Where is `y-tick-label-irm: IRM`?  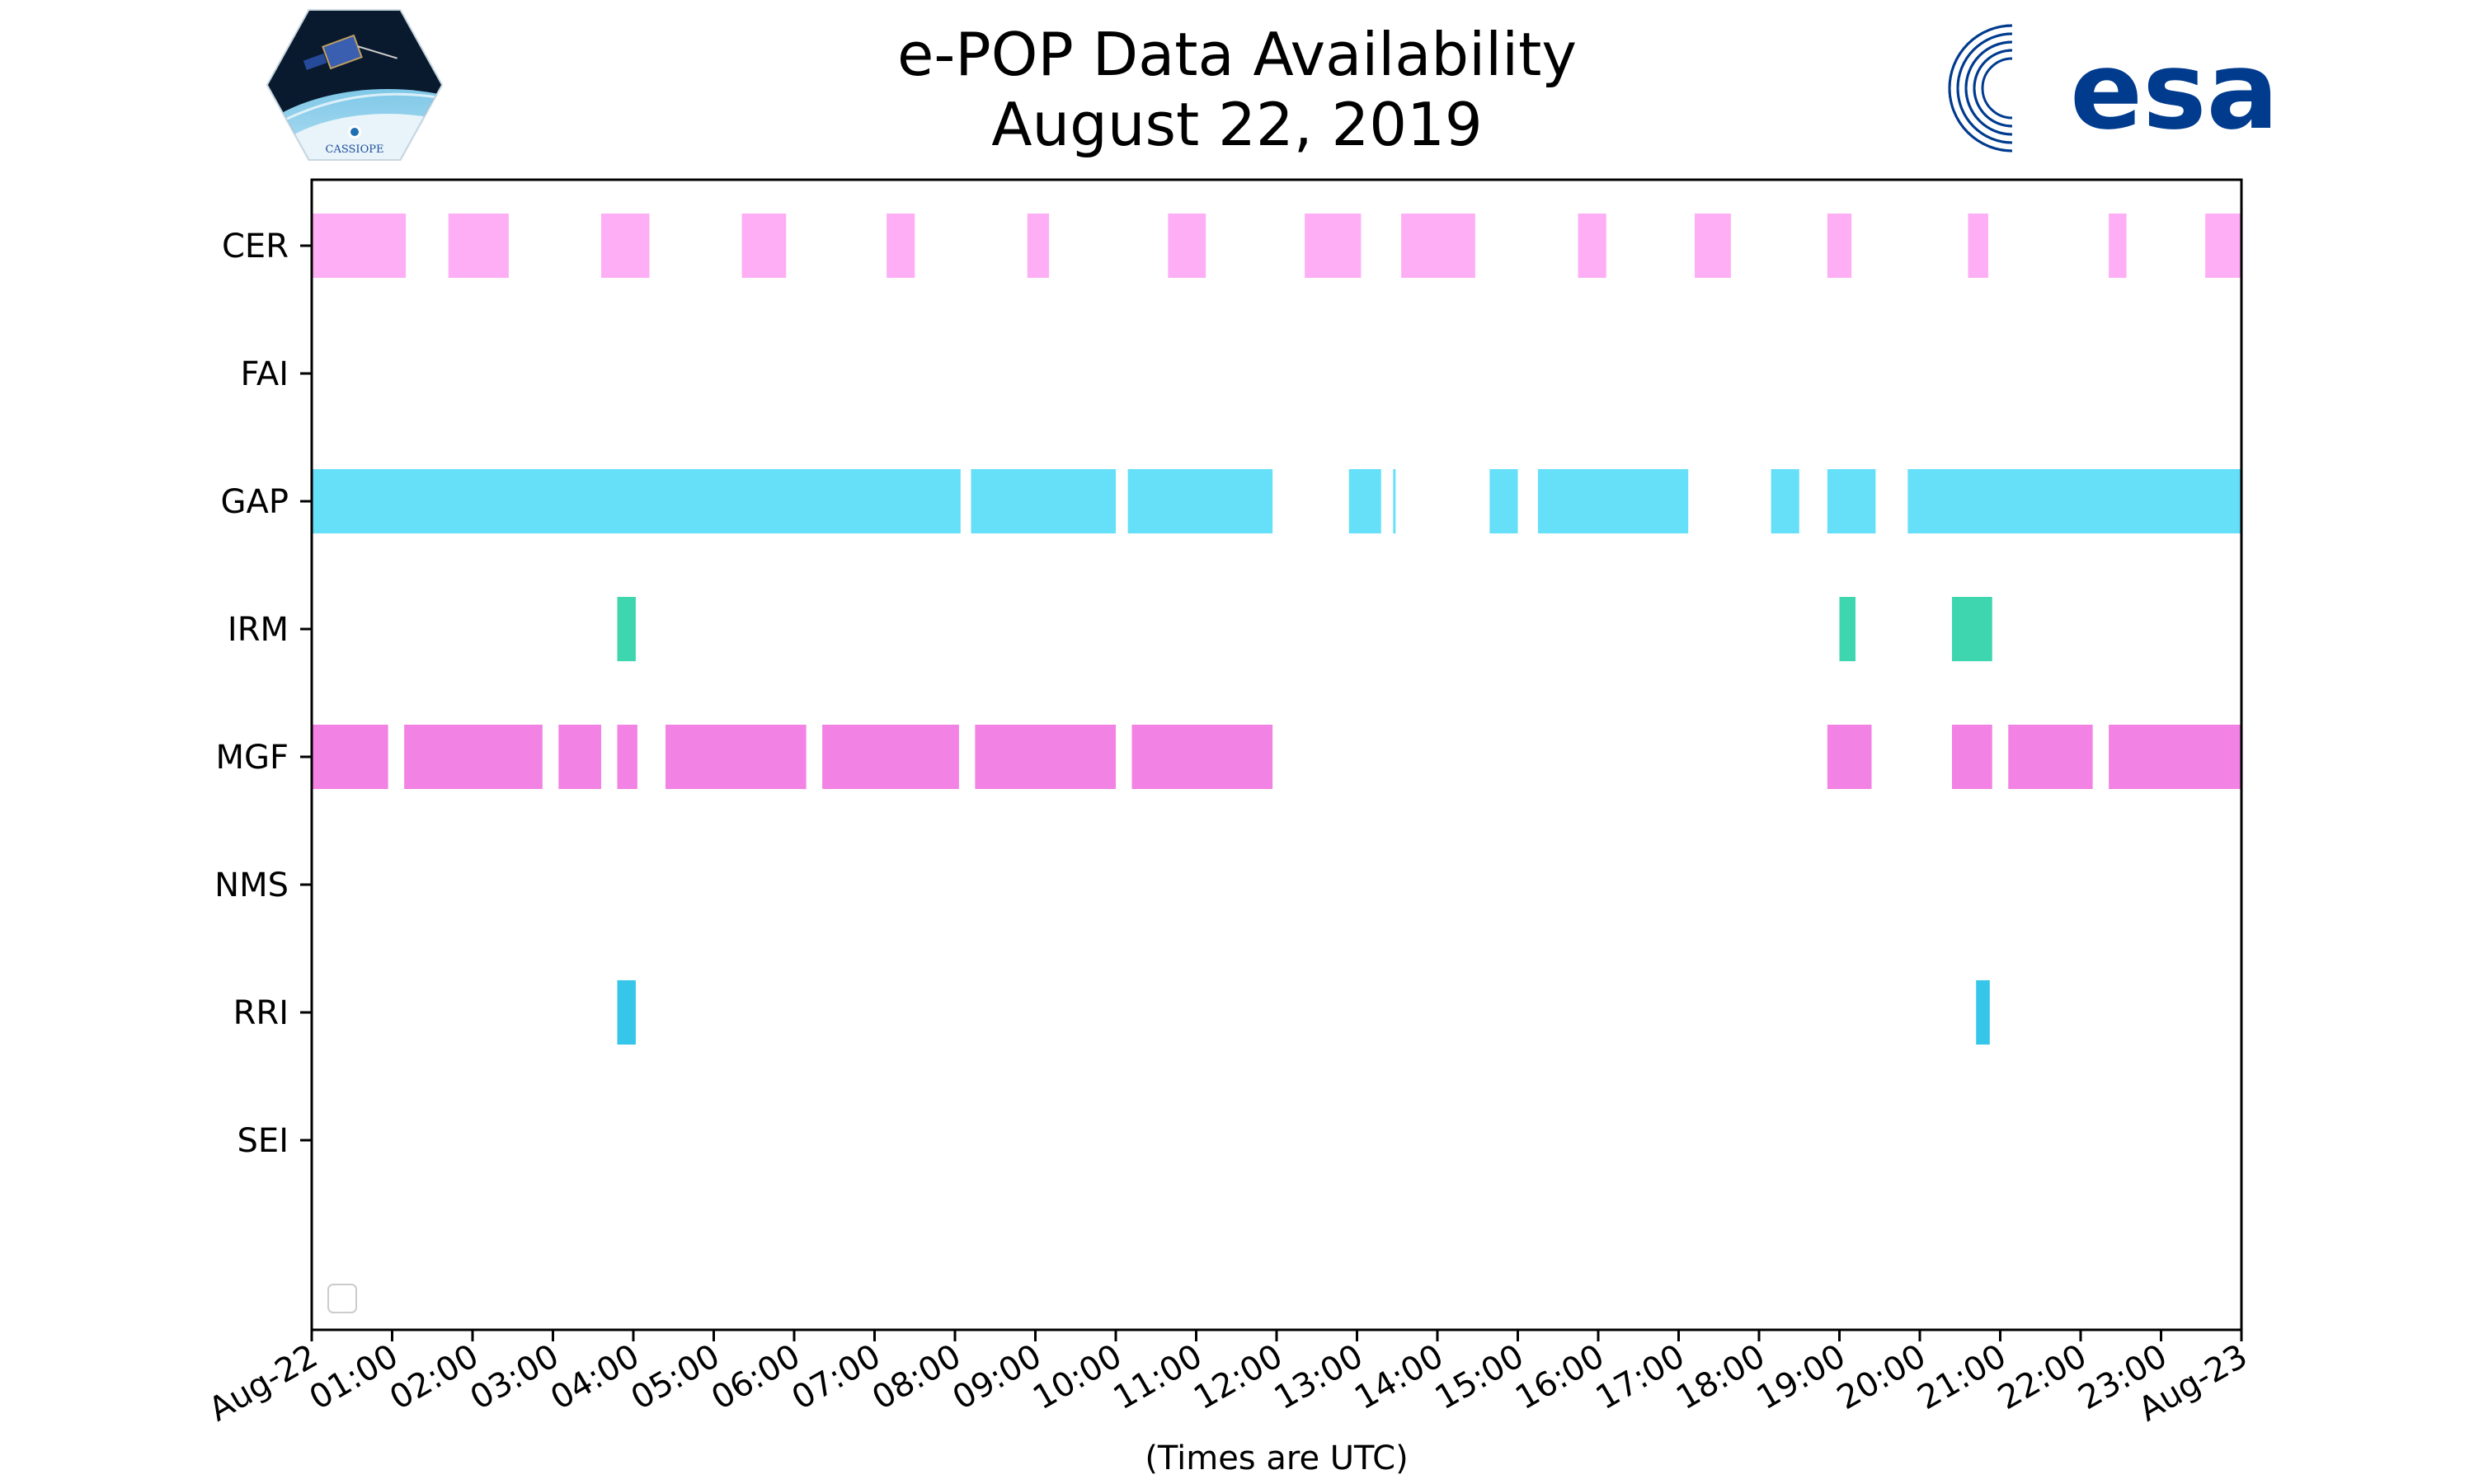 y-tick-label-irm: IRM is located at coordinates (258, 630).